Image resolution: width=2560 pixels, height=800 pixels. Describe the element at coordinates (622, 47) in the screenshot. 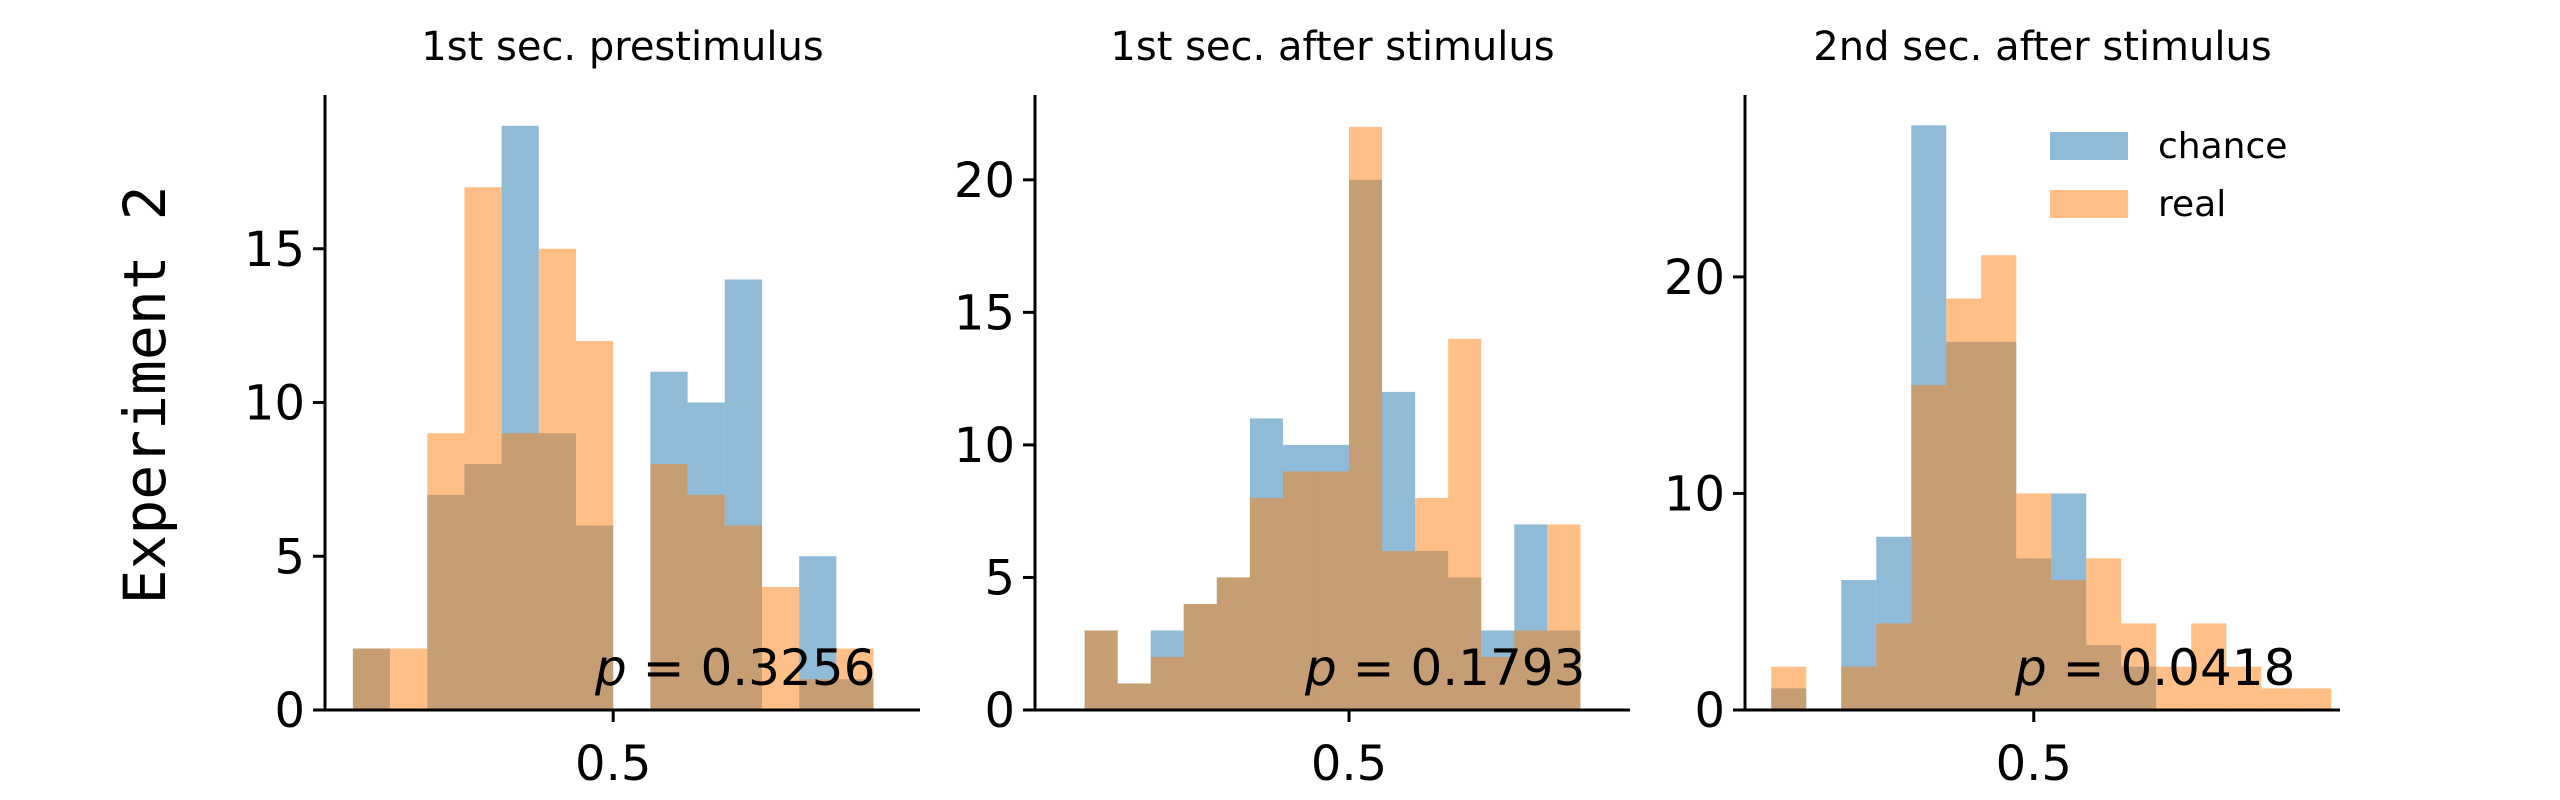

I see `panel-title: 1st sec. prestimulus` at that location.